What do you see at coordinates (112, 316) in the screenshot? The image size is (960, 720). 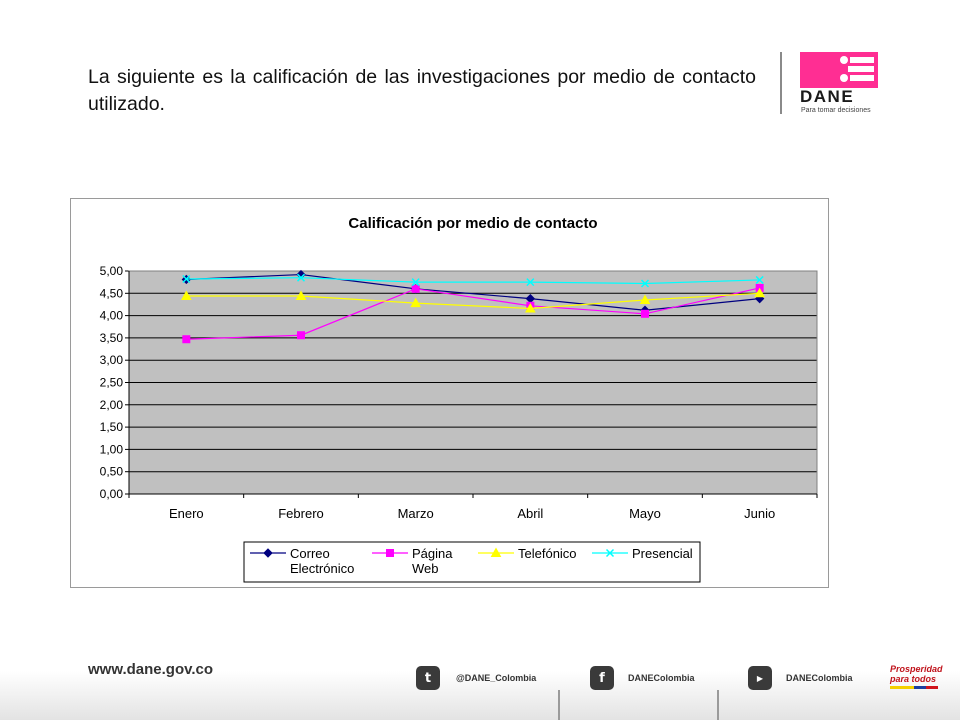 I see `y-tick-label: 4,00` at bounding box center [112, 316].